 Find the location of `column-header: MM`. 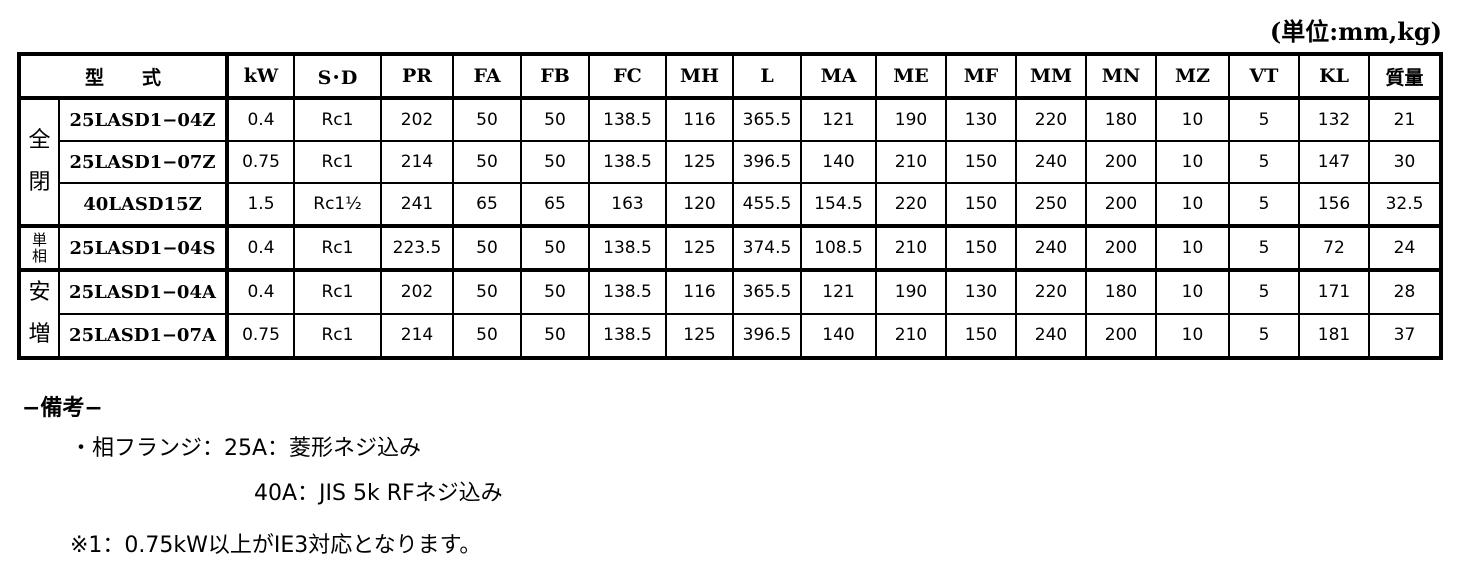

column-header: MM is located at coordinates (1051, 76).